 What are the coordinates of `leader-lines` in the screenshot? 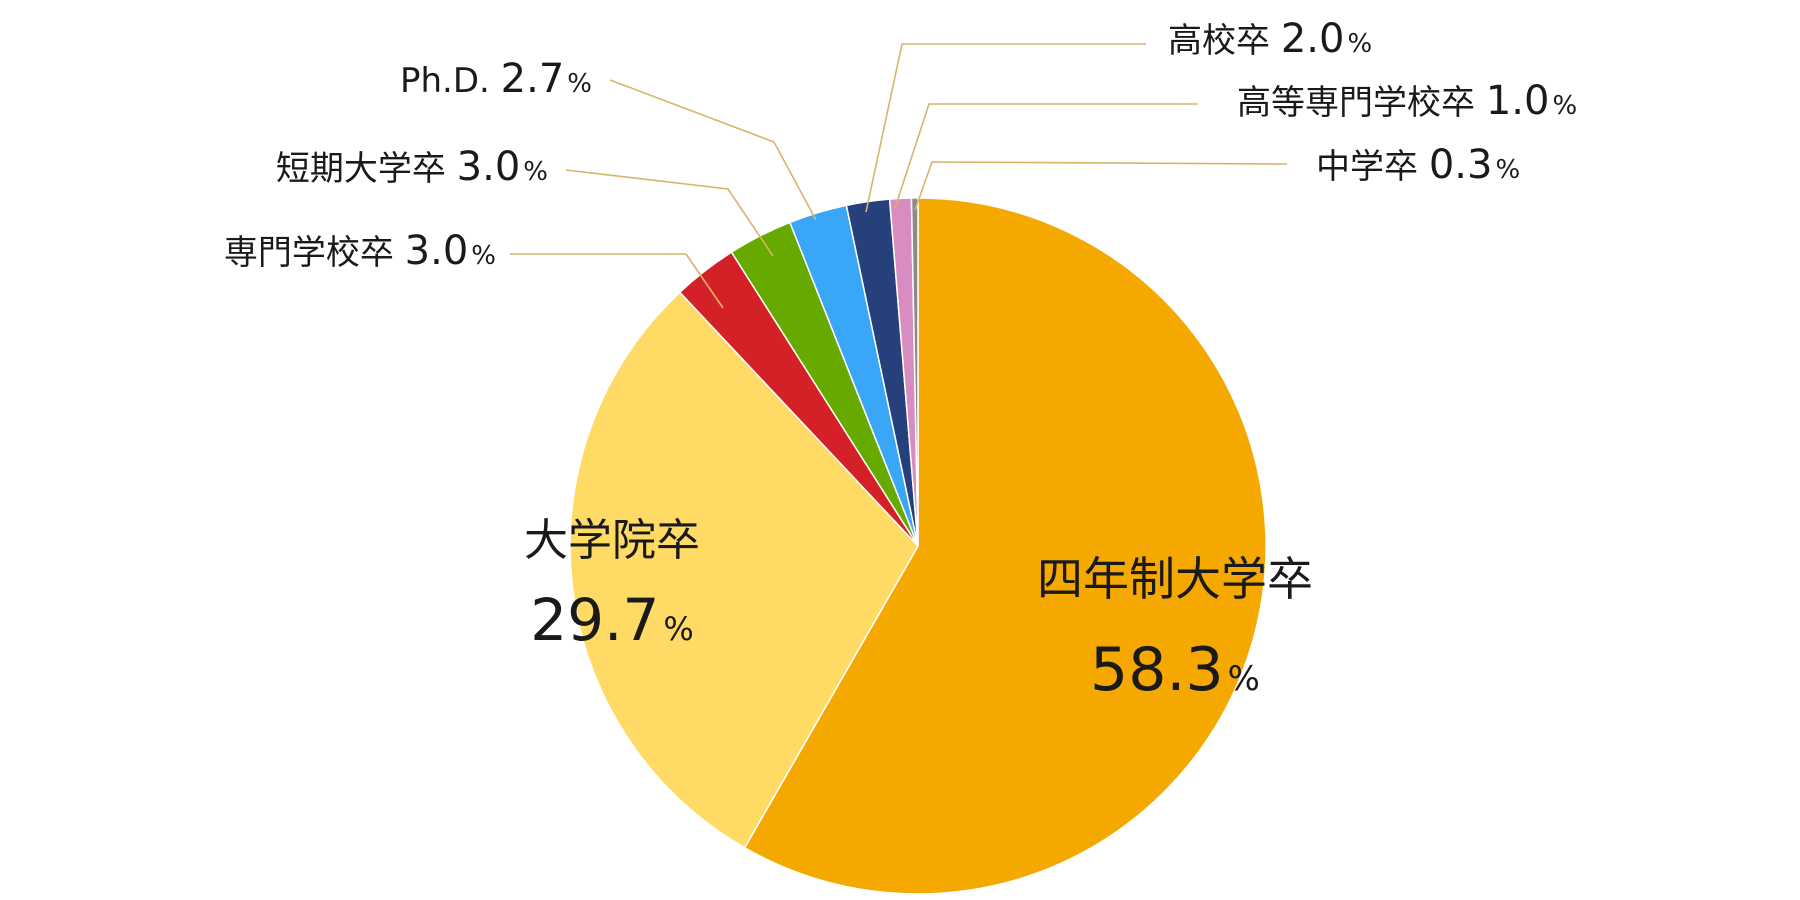 It's located at (899, 176).